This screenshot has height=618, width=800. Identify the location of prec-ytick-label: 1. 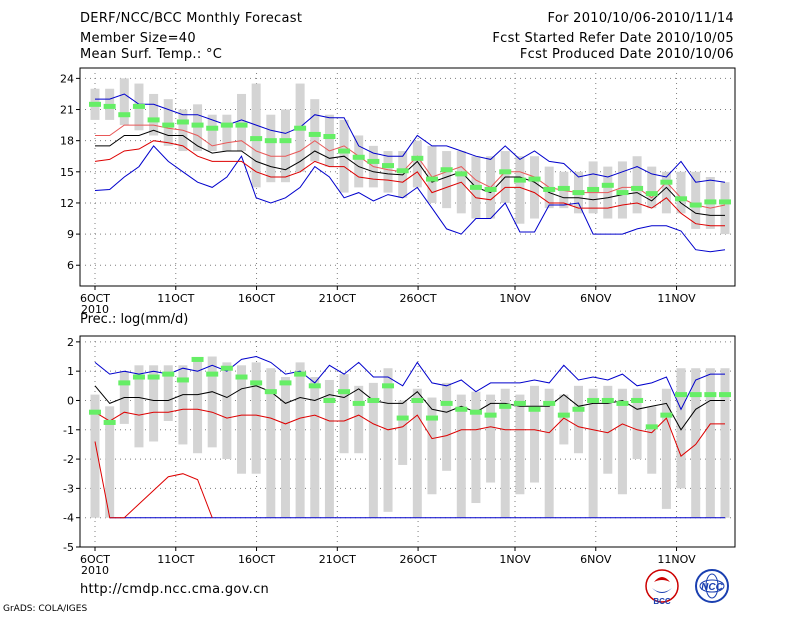
(70, 371).